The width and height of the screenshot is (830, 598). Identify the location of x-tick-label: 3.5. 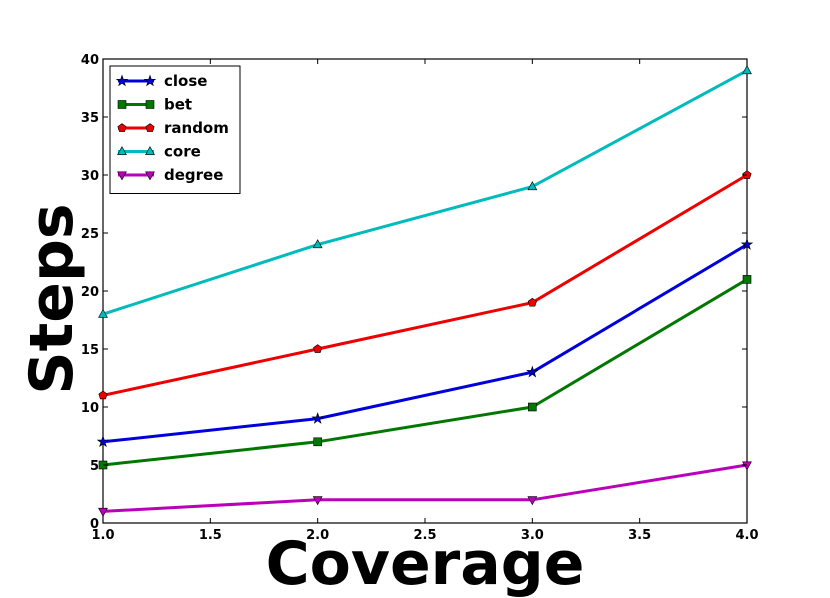
(639, 535).